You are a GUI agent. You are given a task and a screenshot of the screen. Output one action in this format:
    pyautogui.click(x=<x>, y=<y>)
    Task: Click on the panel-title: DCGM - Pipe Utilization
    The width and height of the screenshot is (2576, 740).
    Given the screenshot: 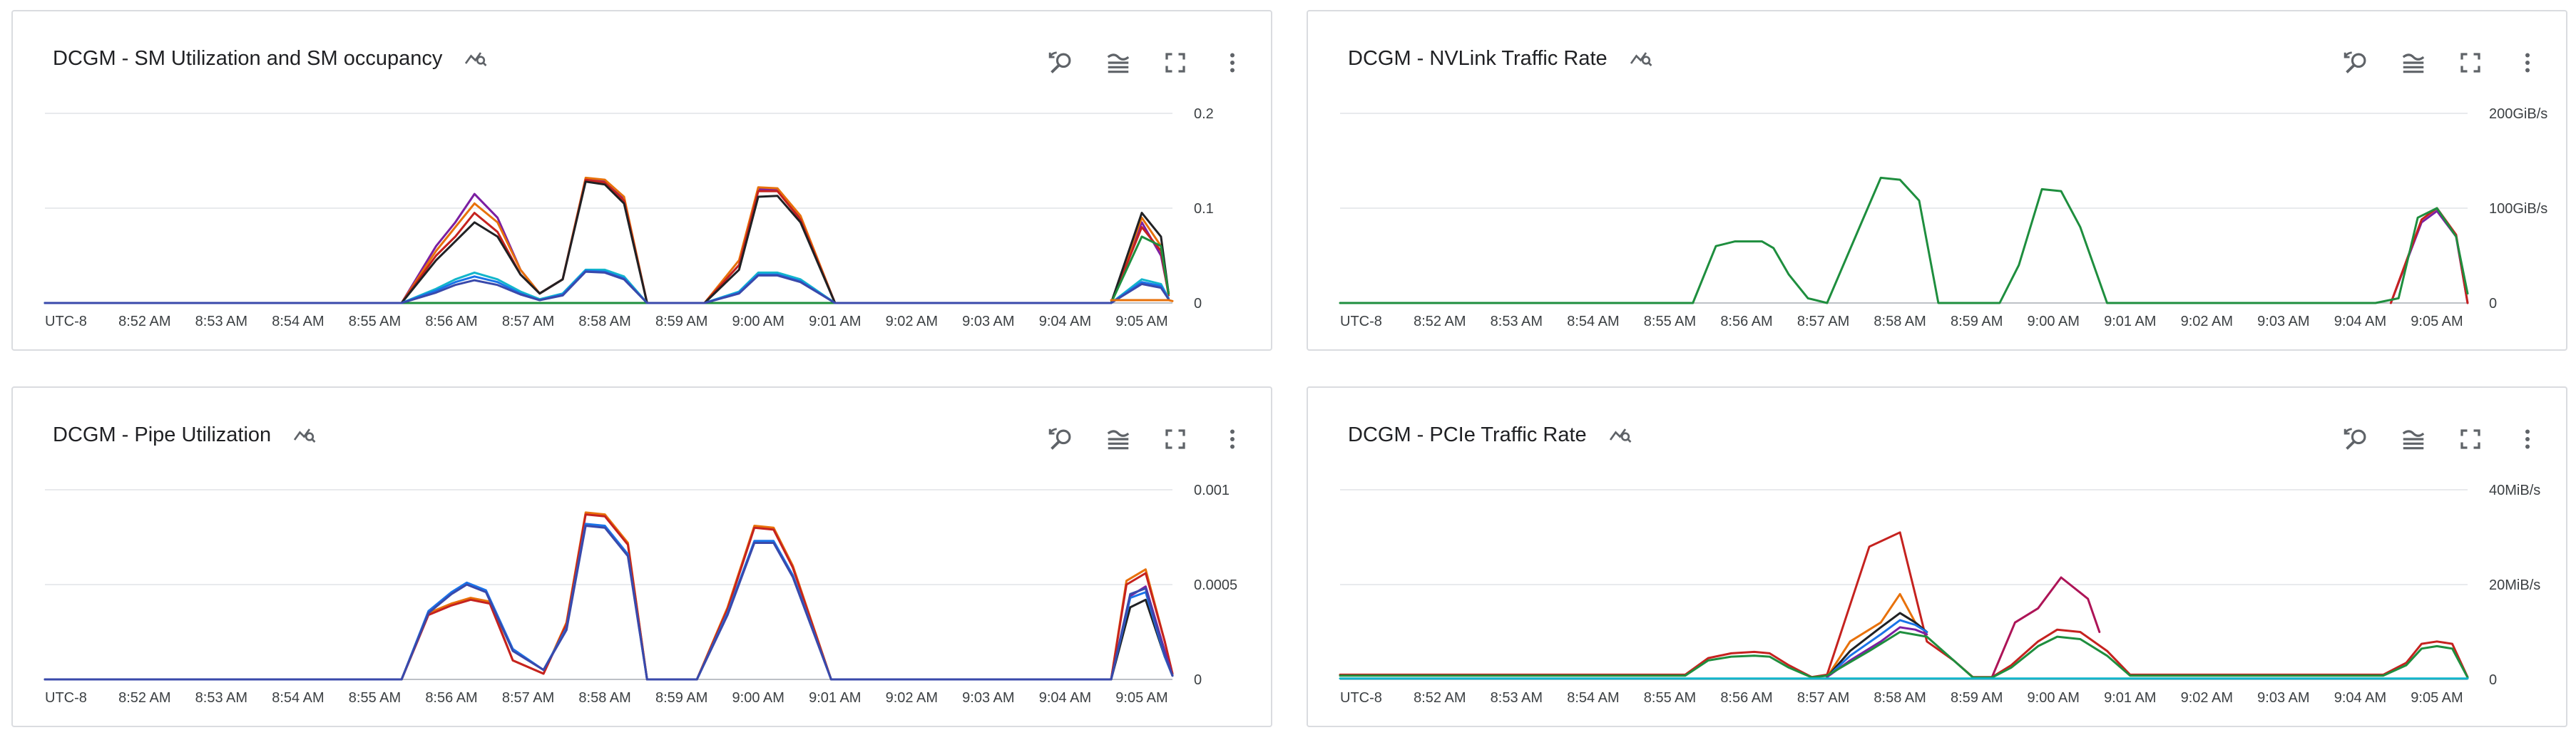 What is the action you would take?
    pyautogui.click(x=162, y=435)
    